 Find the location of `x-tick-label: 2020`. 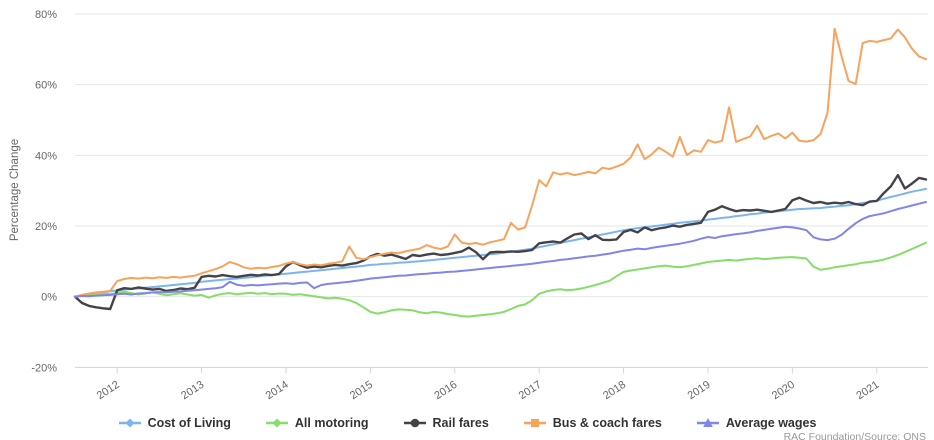

x-tick-label: 2020 is located at coordinates (783, 390).